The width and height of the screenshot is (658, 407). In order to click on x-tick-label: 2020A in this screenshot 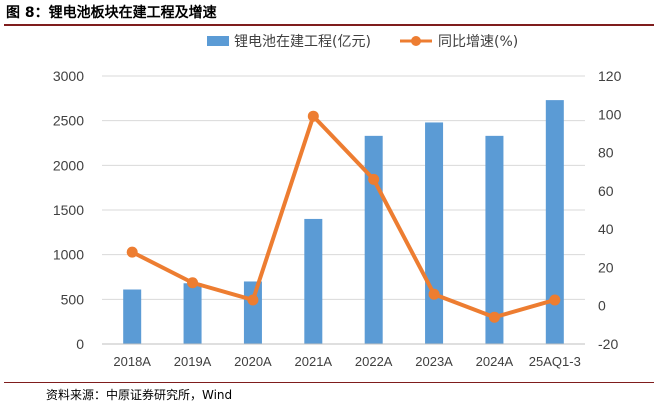, I will do `click(253, 361)`.